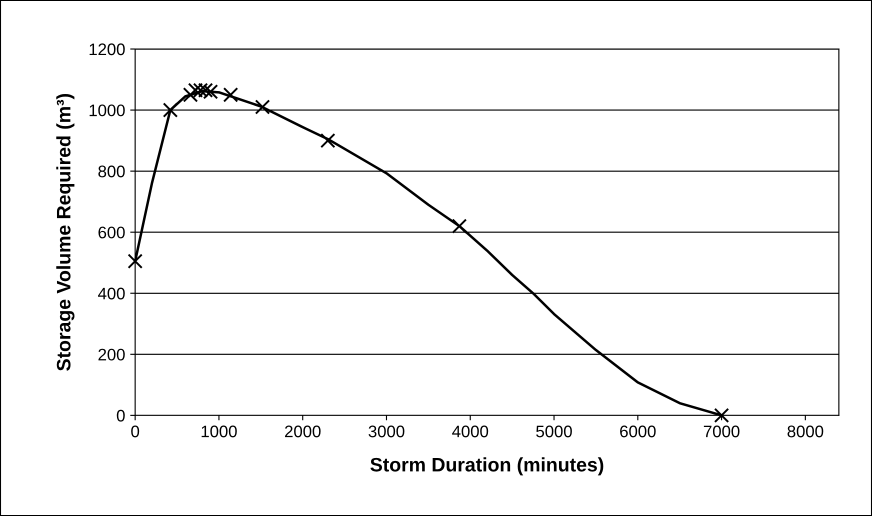 This screenshot has width=872, height=516. Describe the element at coordinates (386, 432) in the screenshot. I see `x-tick-label: 3000` at that location.